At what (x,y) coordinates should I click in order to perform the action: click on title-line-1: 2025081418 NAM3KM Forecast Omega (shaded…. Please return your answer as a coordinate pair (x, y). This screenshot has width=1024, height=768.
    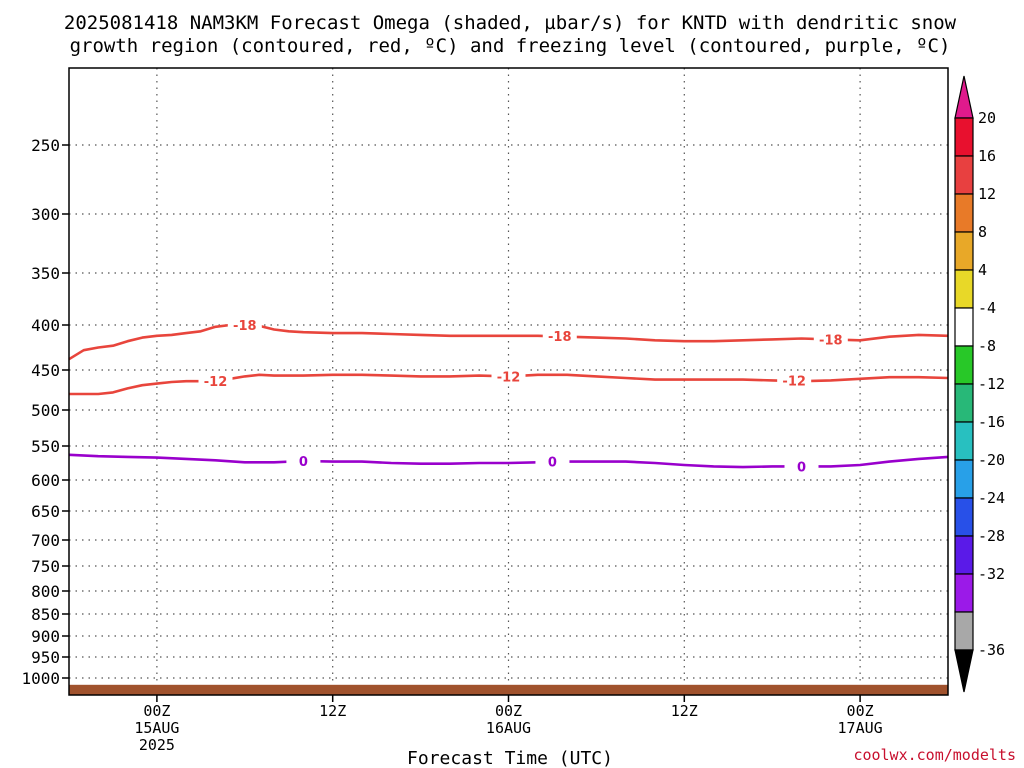
    Looking at the image, I should click on (510, 23).